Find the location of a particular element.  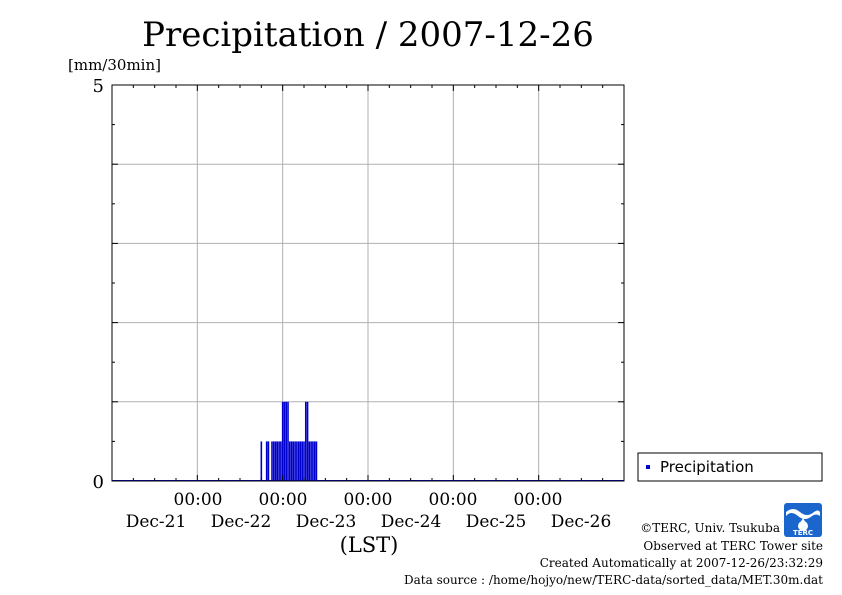

legend: Precipitation is located at coordinates (730, 467).